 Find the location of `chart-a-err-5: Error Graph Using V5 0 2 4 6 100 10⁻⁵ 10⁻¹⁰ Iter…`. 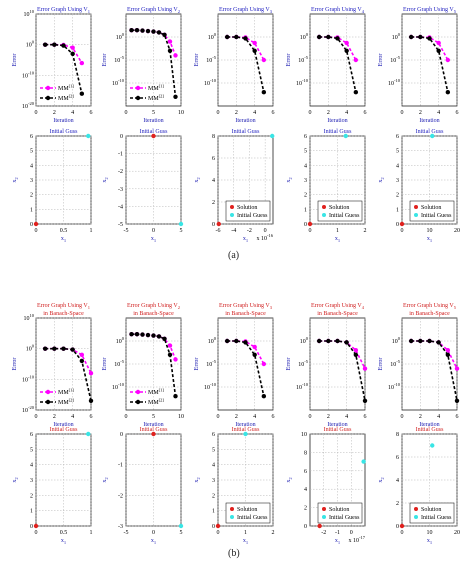

chart-a-err-5: Error Graph Using V5 0 2 4 6 100 10⁻⁵ 10⁻¹⁰ Iter… is located at coordinates (418, 65).